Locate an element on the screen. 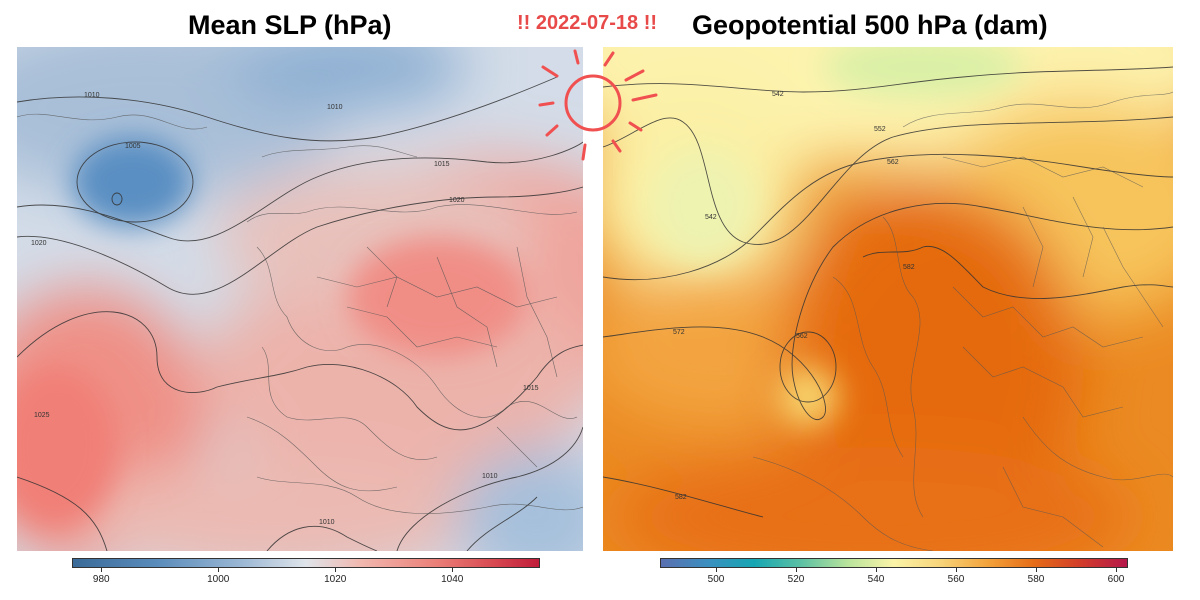 Image resolution: width=1200 pixels, height=600 pixels. slp-colorbar: 980 1000 1020 1040 is located at coordinates (306, 571).